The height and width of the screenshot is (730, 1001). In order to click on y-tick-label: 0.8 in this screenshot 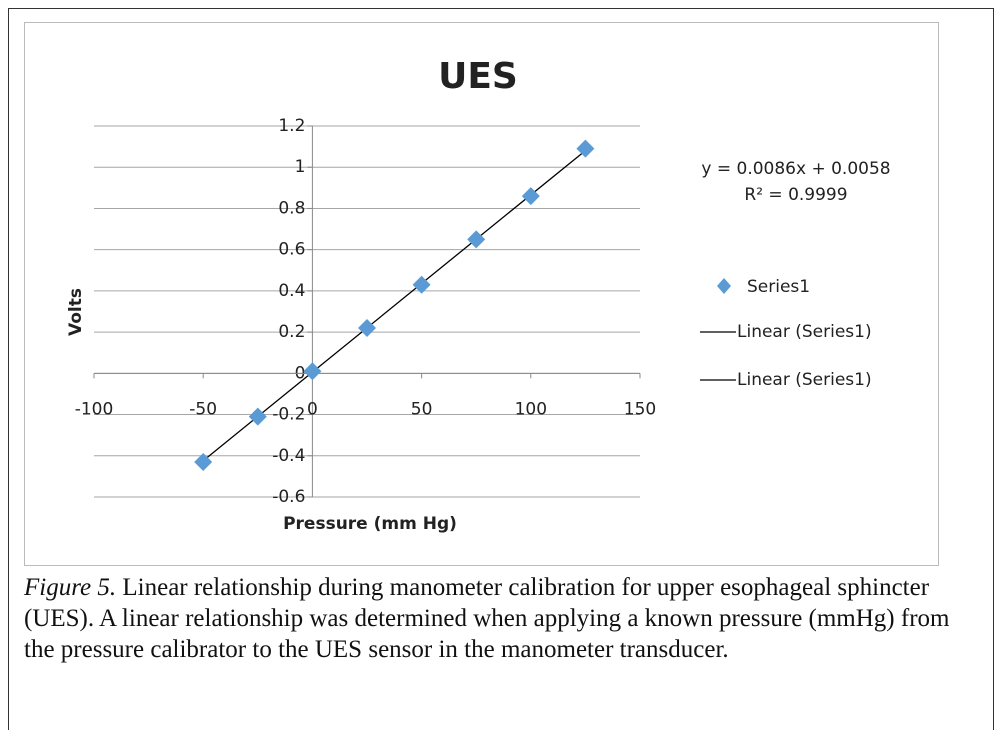, I will do `click(291, 208)`.